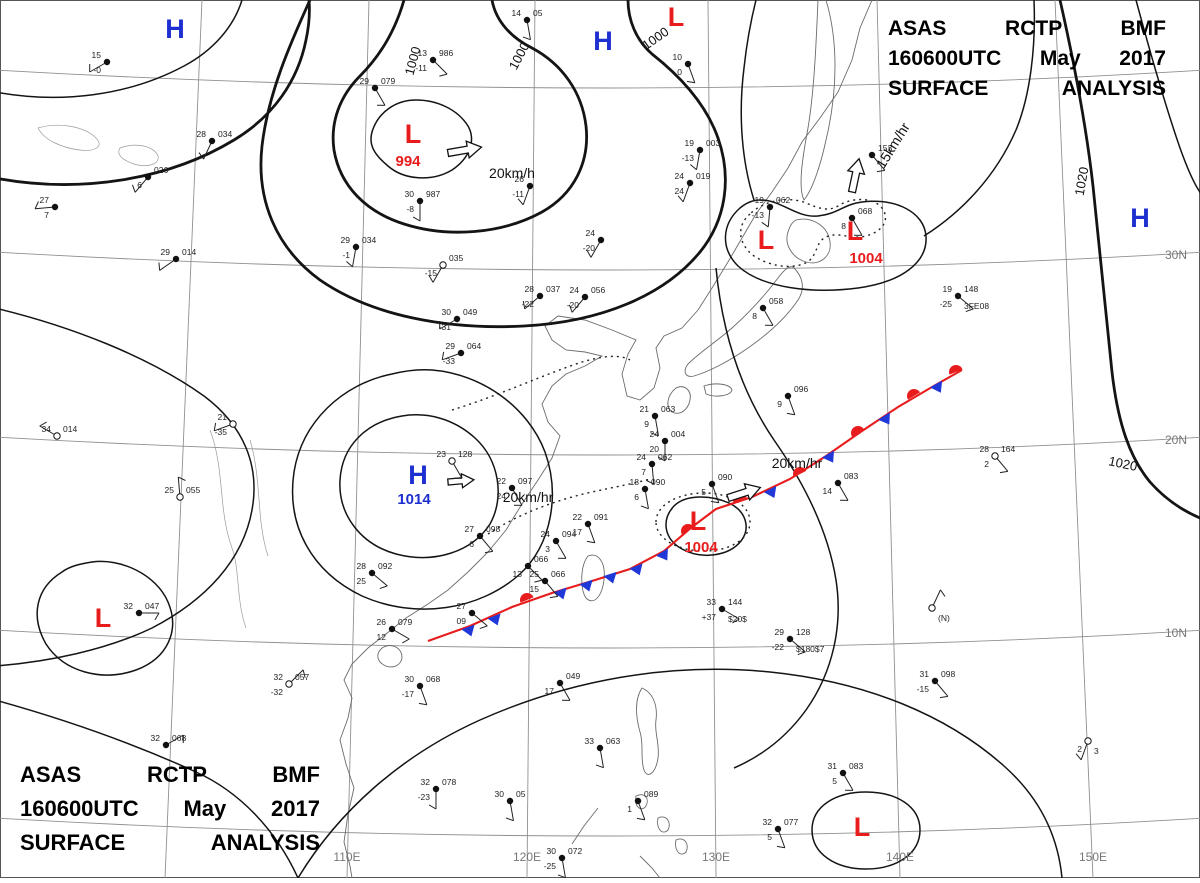 The width and height of the screenshot is (1200, 883). I want to click on pressure-center-l: L, so click(855, 231).